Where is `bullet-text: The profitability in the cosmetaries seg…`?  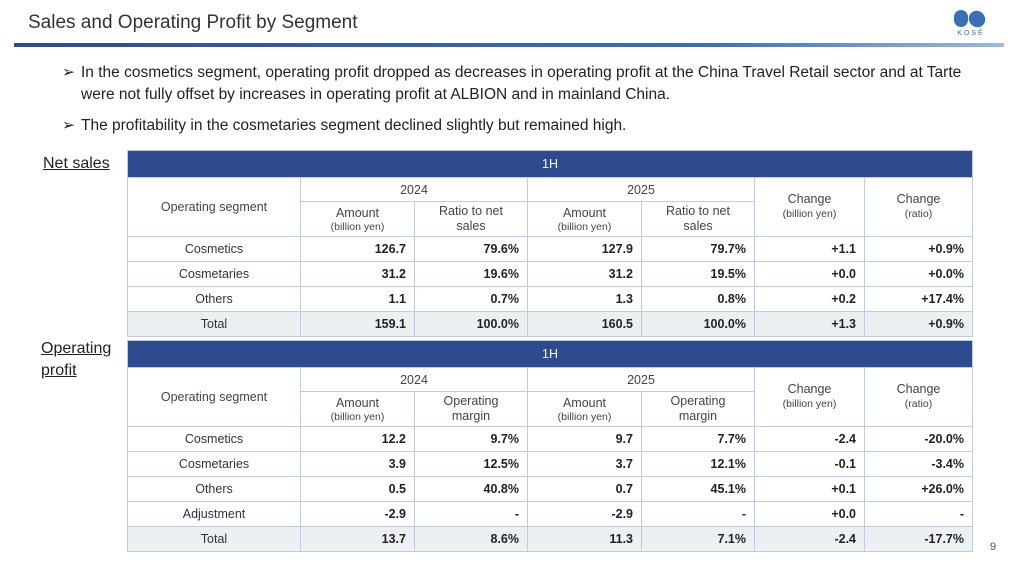 bullet-text: The profitability in the cosmetaries seg… is located at coordinates (354, 125).